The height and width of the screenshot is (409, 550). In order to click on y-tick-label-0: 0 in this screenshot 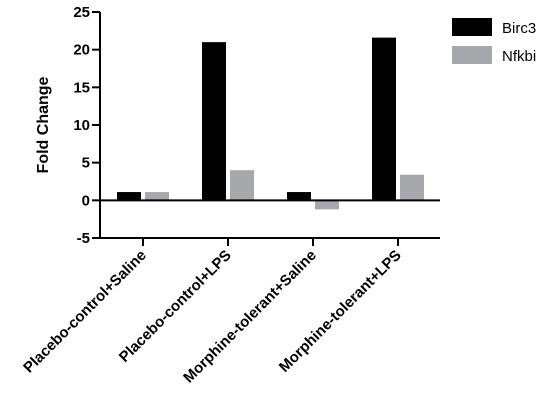, I will do `click(86, 200)`.